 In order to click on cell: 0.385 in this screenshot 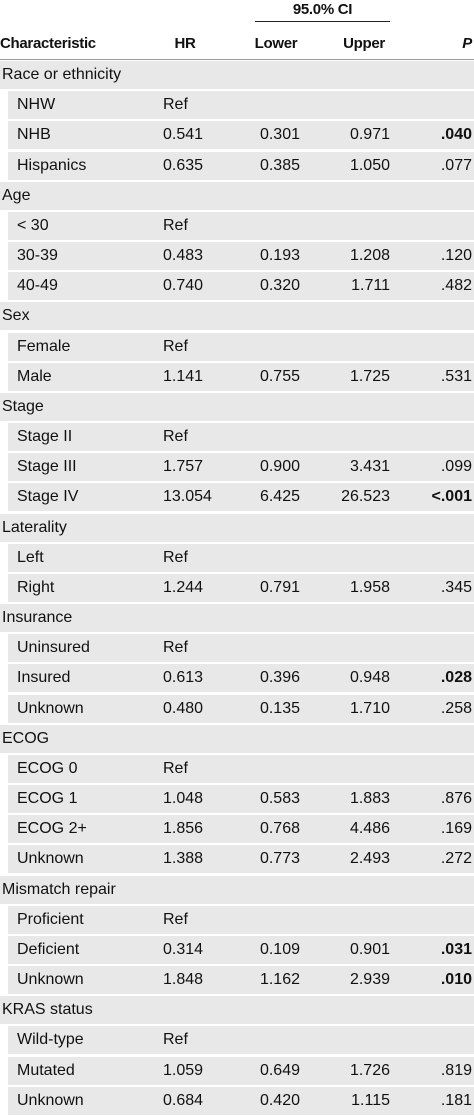, I will do `click(279, 165)`.